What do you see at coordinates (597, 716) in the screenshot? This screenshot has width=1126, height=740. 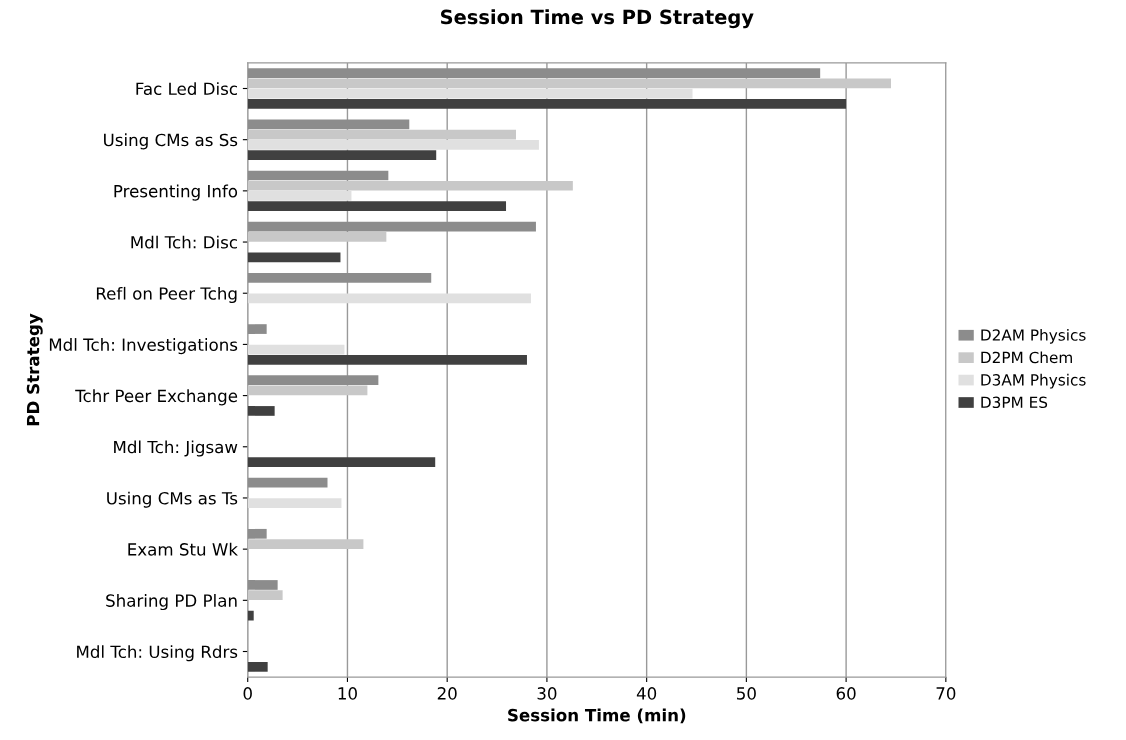 I see `x-axis-title: Session Time (min)` at bounding box center [597, 716].